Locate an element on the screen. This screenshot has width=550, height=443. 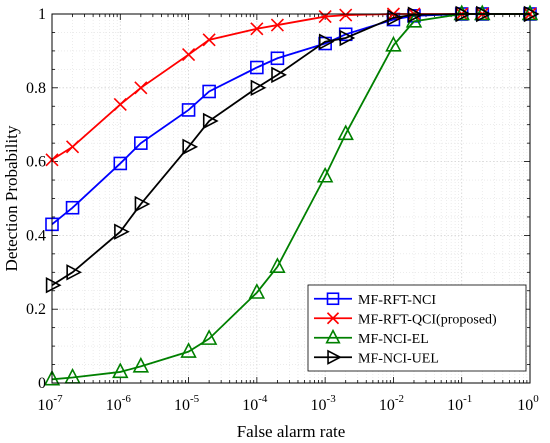
legend-label: MF-RFT-NCI is located at coordinates (397, 300).